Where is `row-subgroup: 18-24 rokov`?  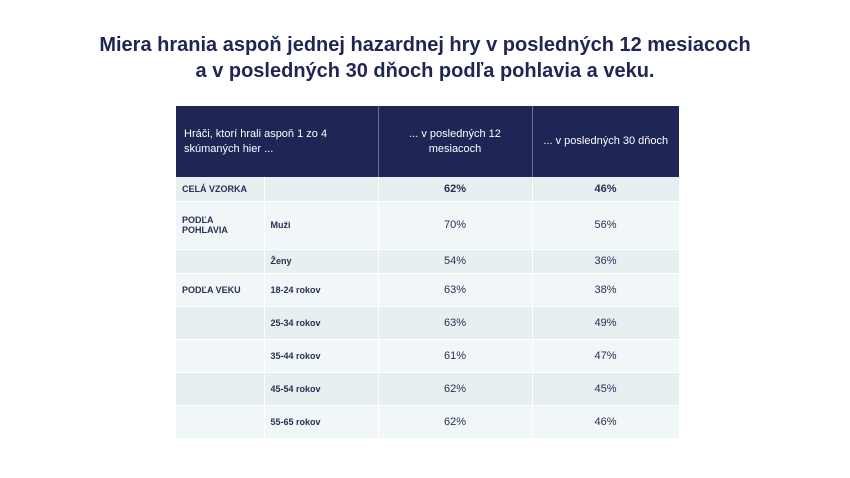 row-subgroup: 18-24 rokov is located at coordinates (321, 290).